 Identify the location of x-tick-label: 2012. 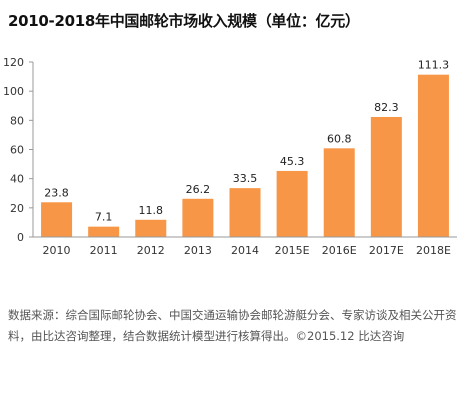
(151, 250).